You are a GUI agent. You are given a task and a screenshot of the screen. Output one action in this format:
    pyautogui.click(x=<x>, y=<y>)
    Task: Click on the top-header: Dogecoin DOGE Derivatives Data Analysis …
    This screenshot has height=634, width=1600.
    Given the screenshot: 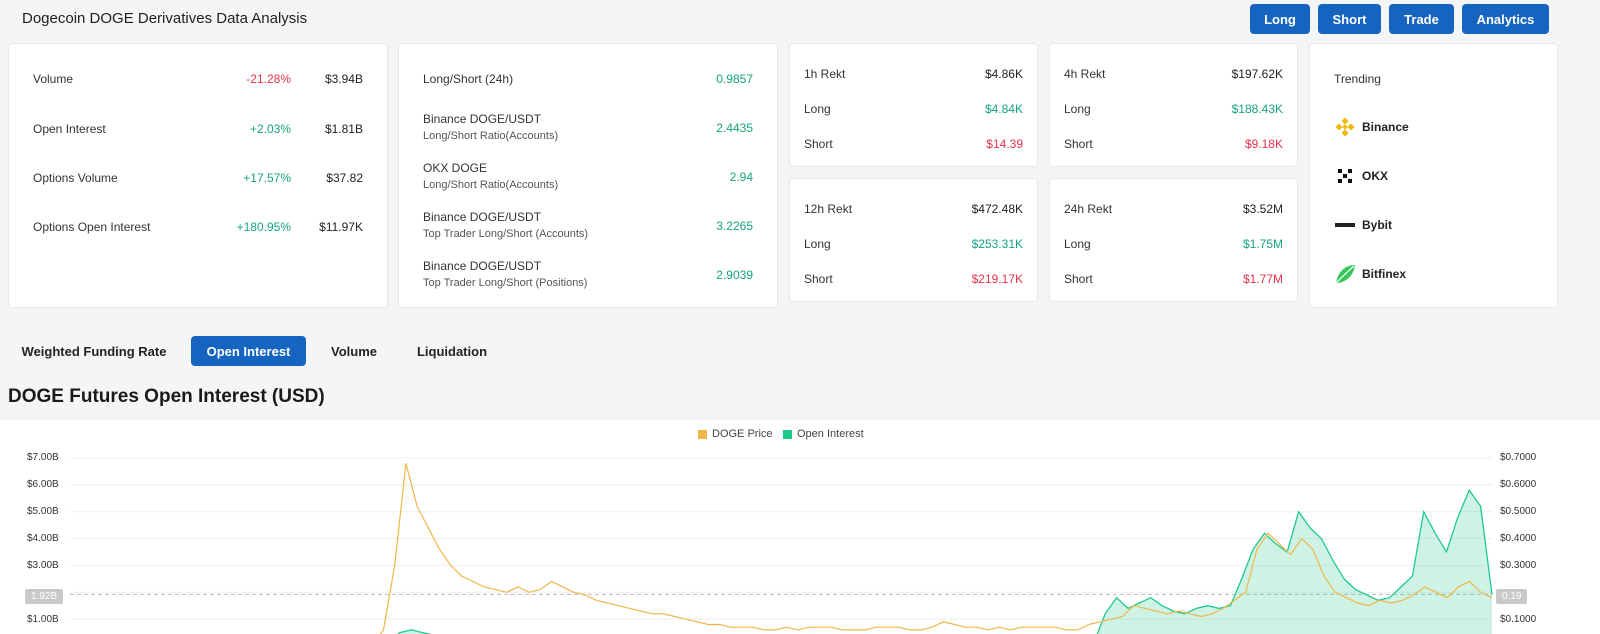 What is the action you would take?
    pyautogui.click(x=800, y=19)
    